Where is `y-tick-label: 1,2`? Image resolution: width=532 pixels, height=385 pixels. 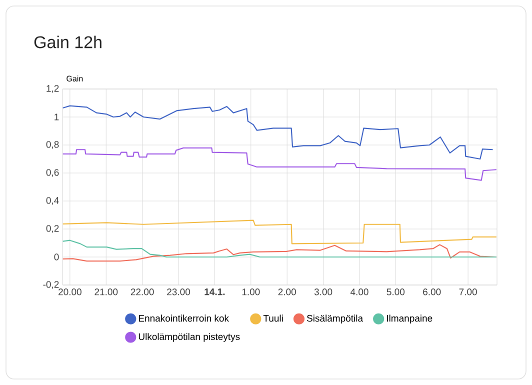
y-tick-label: 1,2 is located at coordinates (52, 89).